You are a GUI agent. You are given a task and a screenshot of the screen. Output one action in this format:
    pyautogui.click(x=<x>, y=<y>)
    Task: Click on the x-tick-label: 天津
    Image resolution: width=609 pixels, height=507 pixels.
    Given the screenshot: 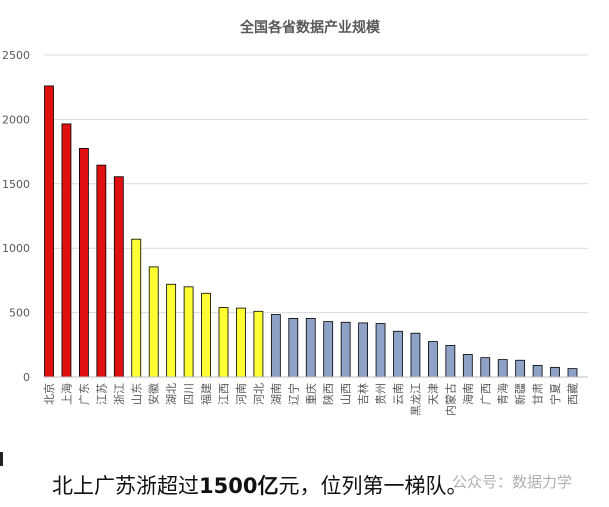 What is the action you would take?
    pyautogui.click(x=433, y=394)
    